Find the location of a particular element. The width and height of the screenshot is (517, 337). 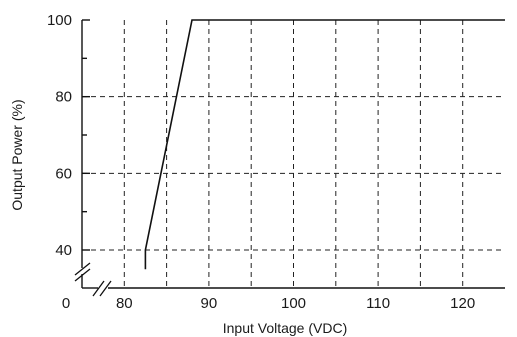

y-tick-label-60: 60 is located at coordinates (63, 173).